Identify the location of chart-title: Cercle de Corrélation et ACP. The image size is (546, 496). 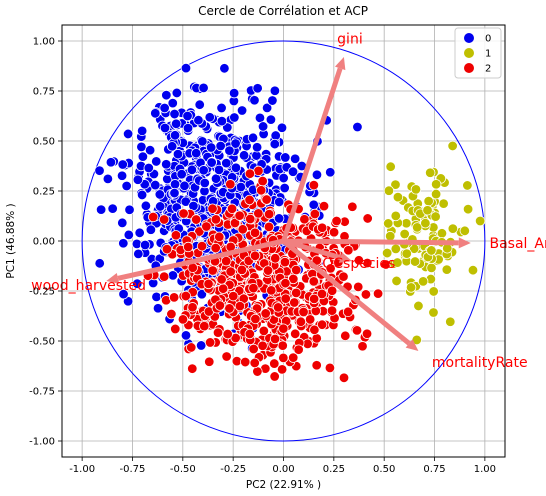
(283, 11).